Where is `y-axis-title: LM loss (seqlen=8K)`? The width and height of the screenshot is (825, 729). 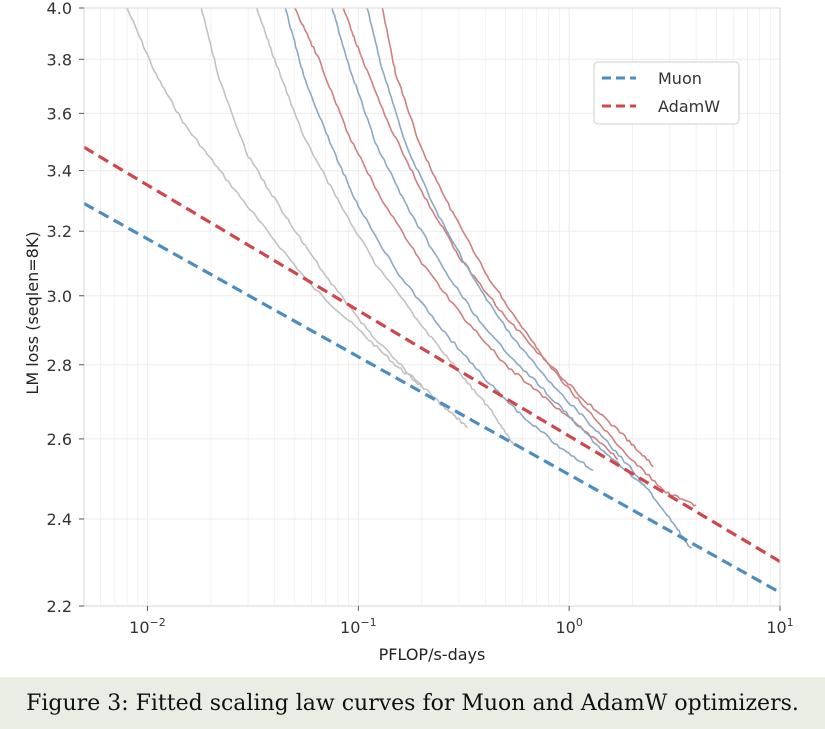
y-axis-title: LM loss (seqlen=8K) is located at coordinates (32, 312).